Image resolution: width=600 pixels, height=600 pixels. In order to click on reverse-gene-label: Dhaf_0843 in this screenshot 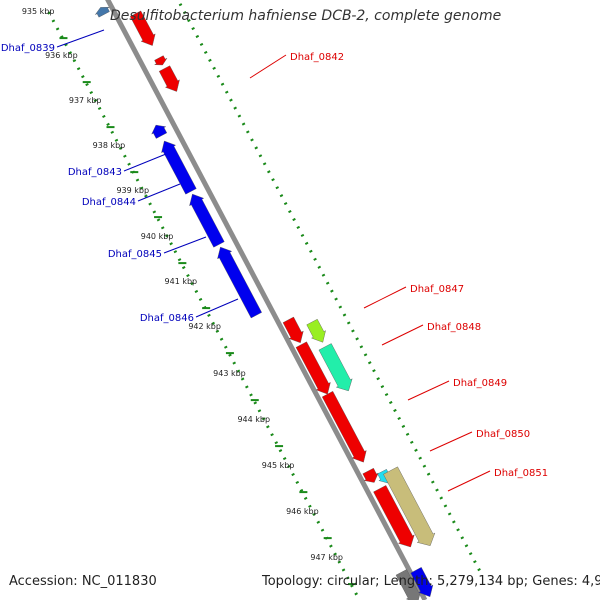, I will do `click(95, 172)`.